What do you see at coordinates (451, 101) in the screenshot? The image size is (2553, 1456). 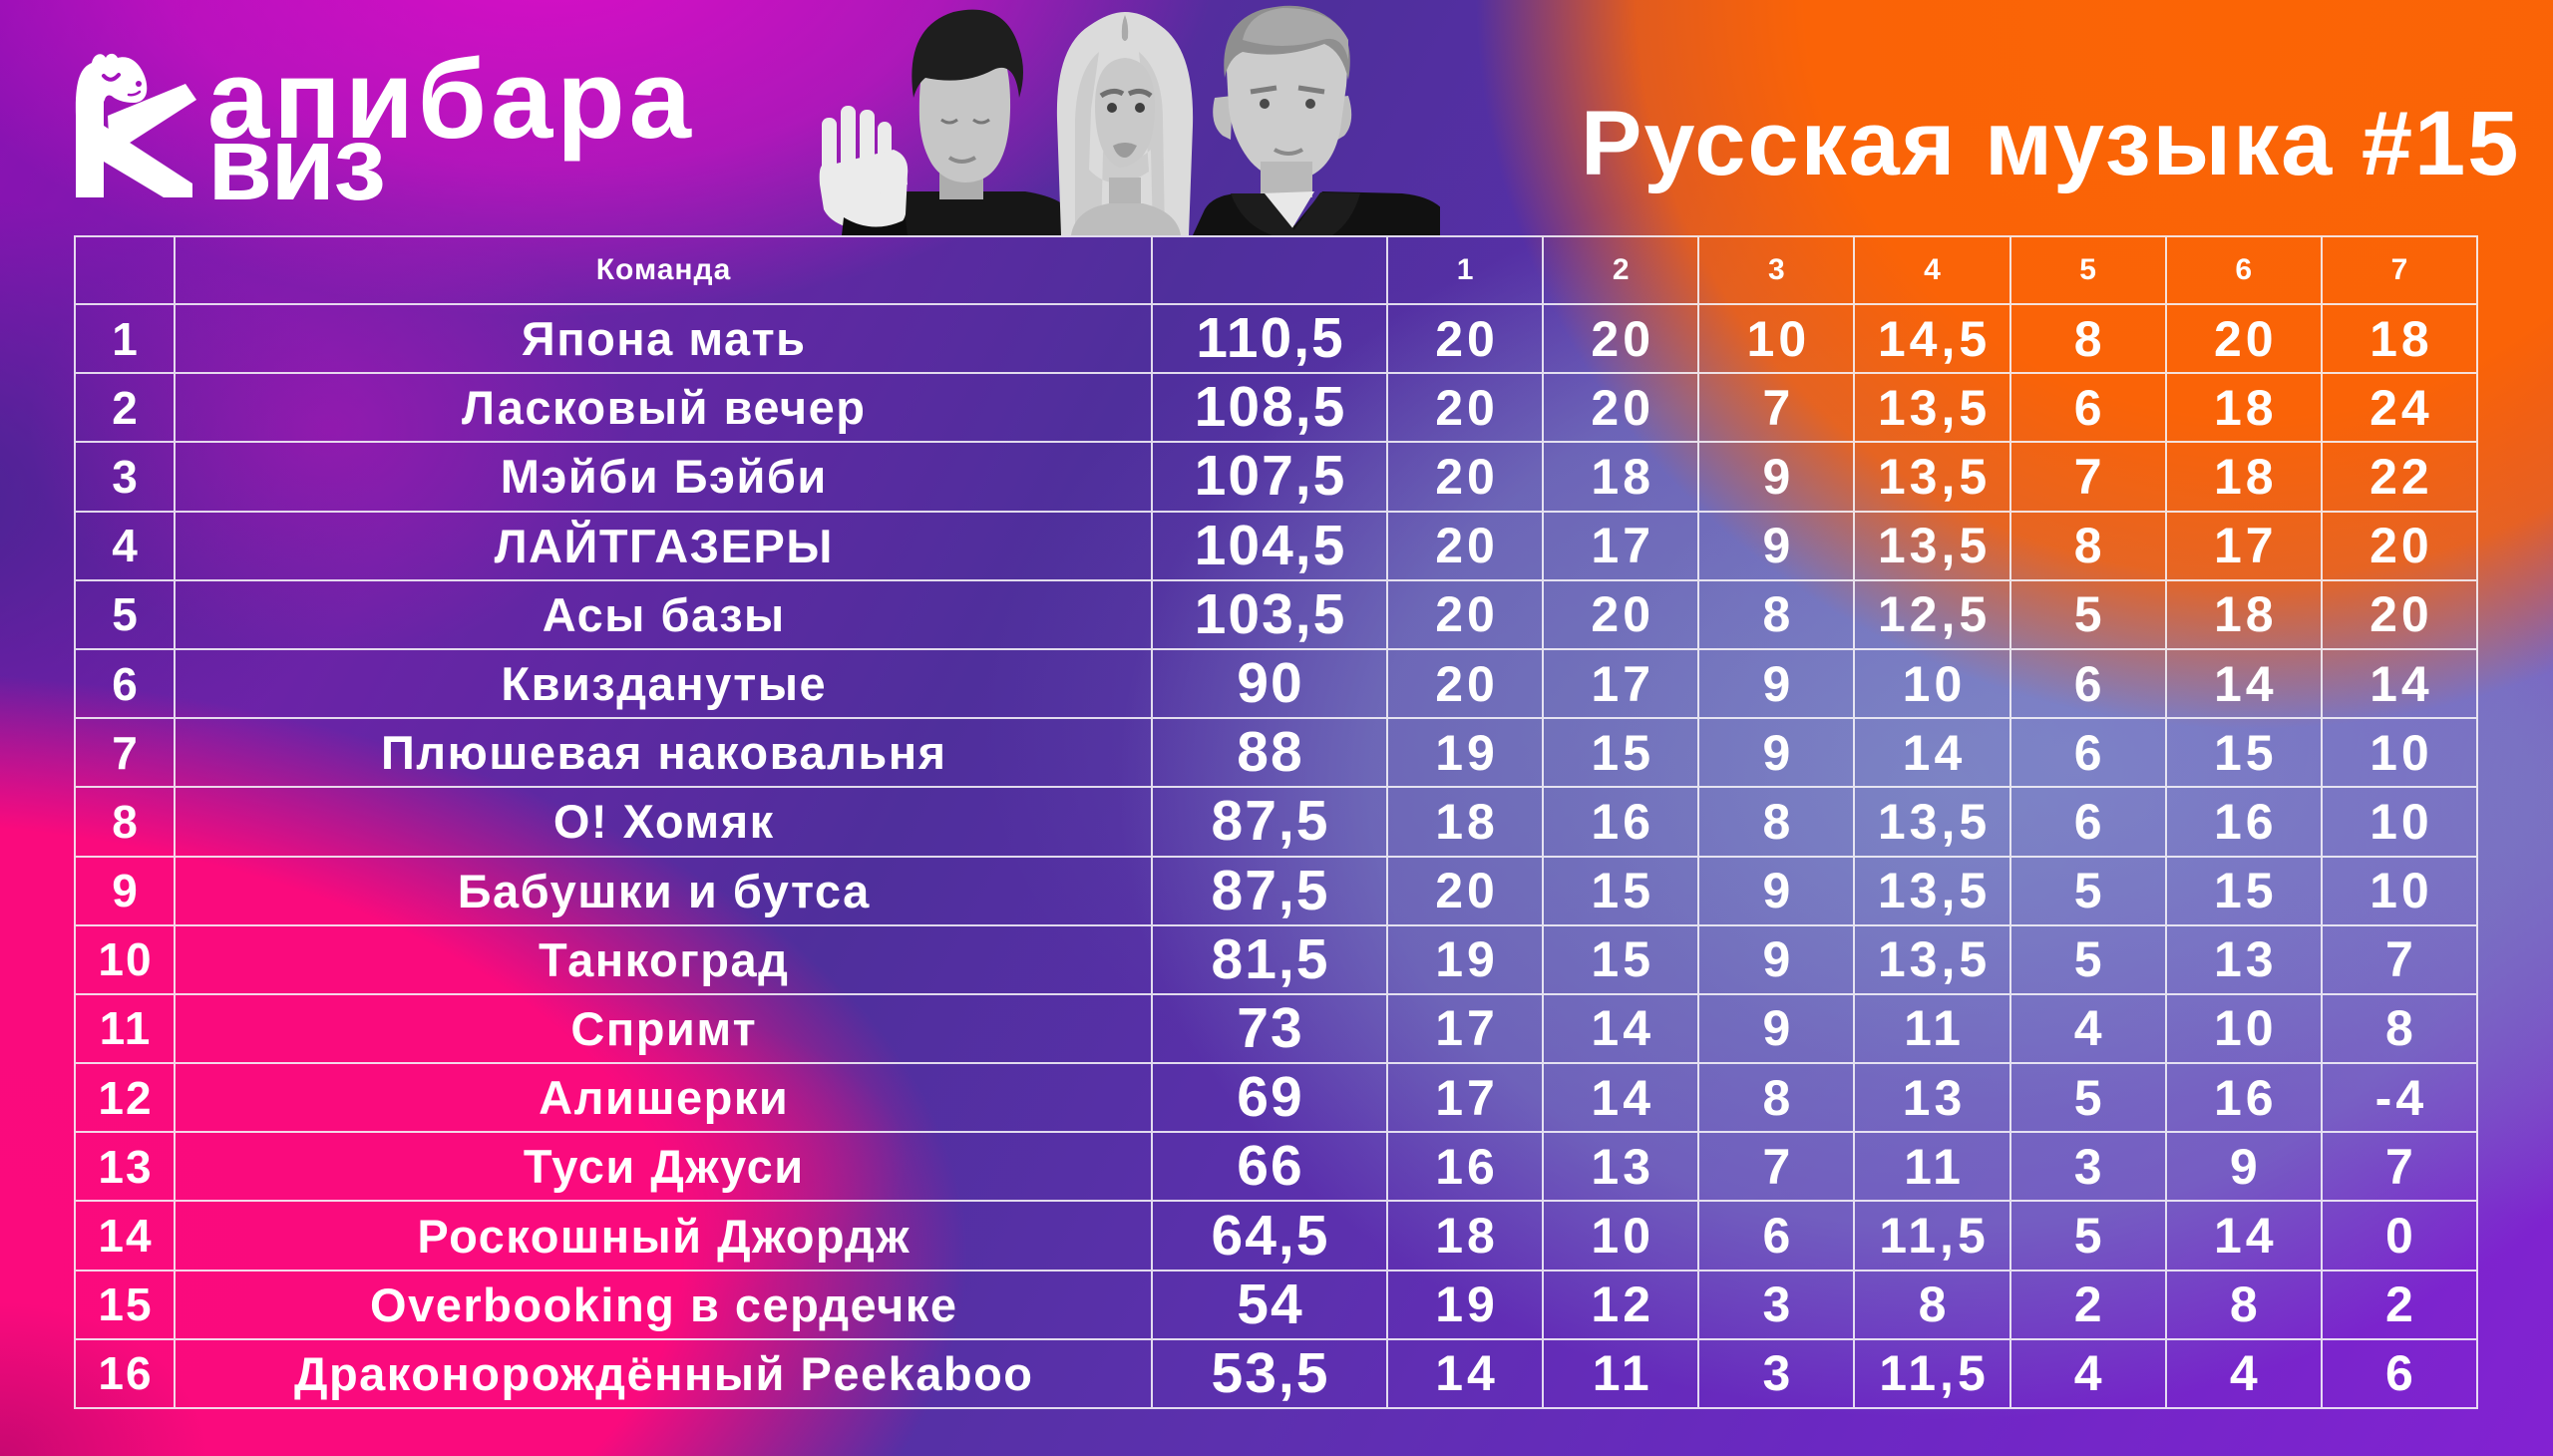 I see `svg-text: апибара` at bounding box center [451, 101].